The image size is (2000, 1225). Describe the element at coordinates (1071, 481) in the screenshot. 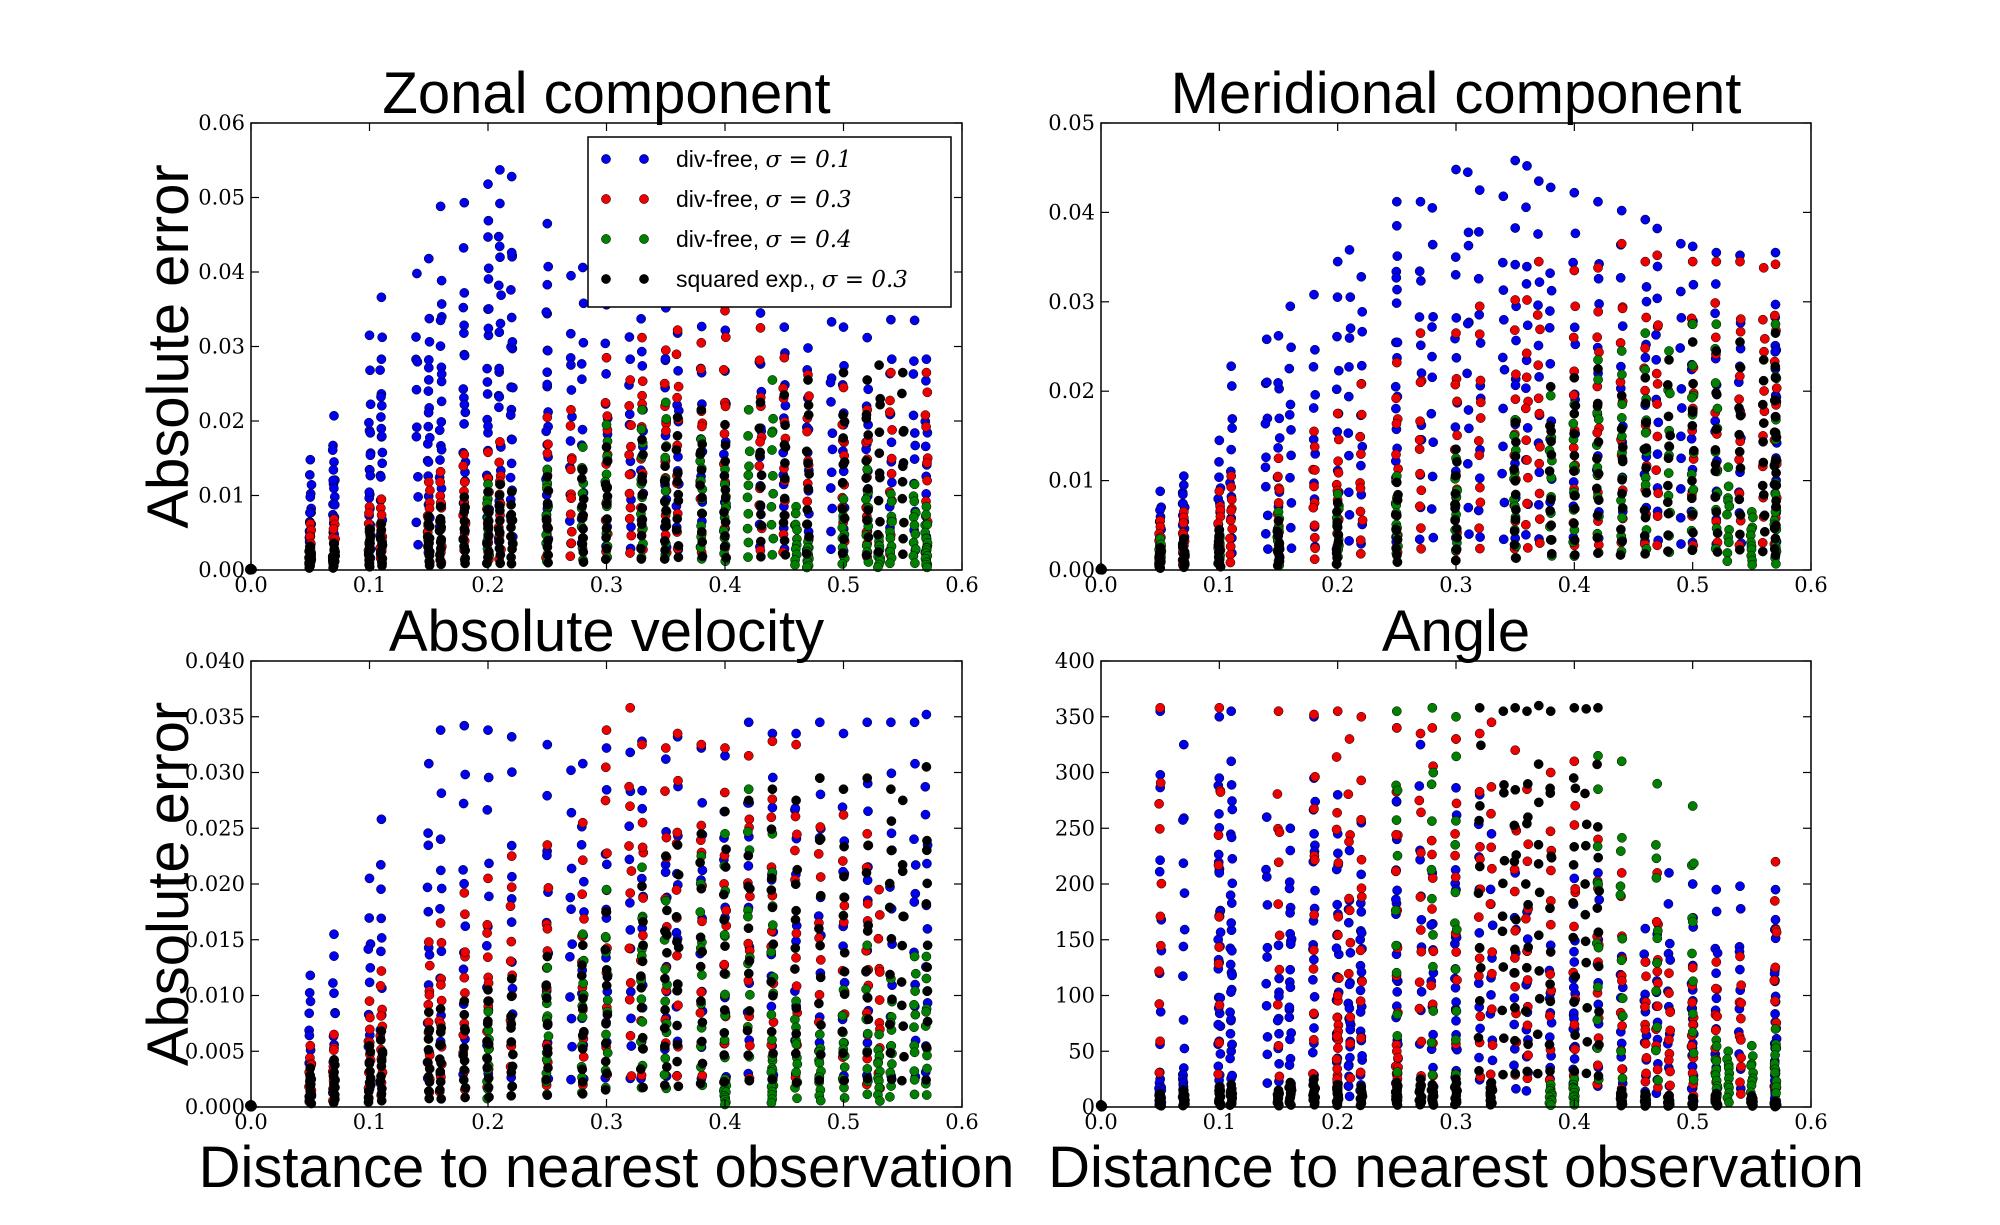

I see `y-tick-label: 0.01` at that location.